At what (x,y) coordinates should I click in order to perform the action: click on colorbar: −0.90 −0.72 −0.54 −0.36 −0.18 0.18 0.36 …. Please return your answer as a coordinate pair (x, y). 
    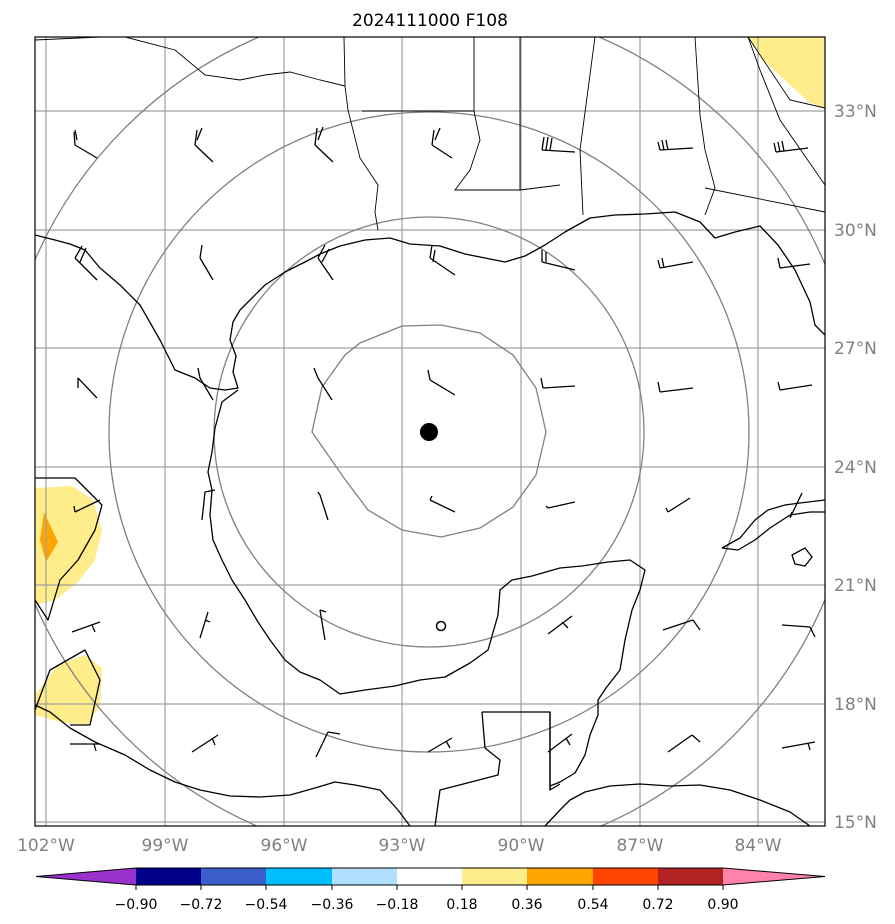
    Looking at the image, I should click on (430, 890).